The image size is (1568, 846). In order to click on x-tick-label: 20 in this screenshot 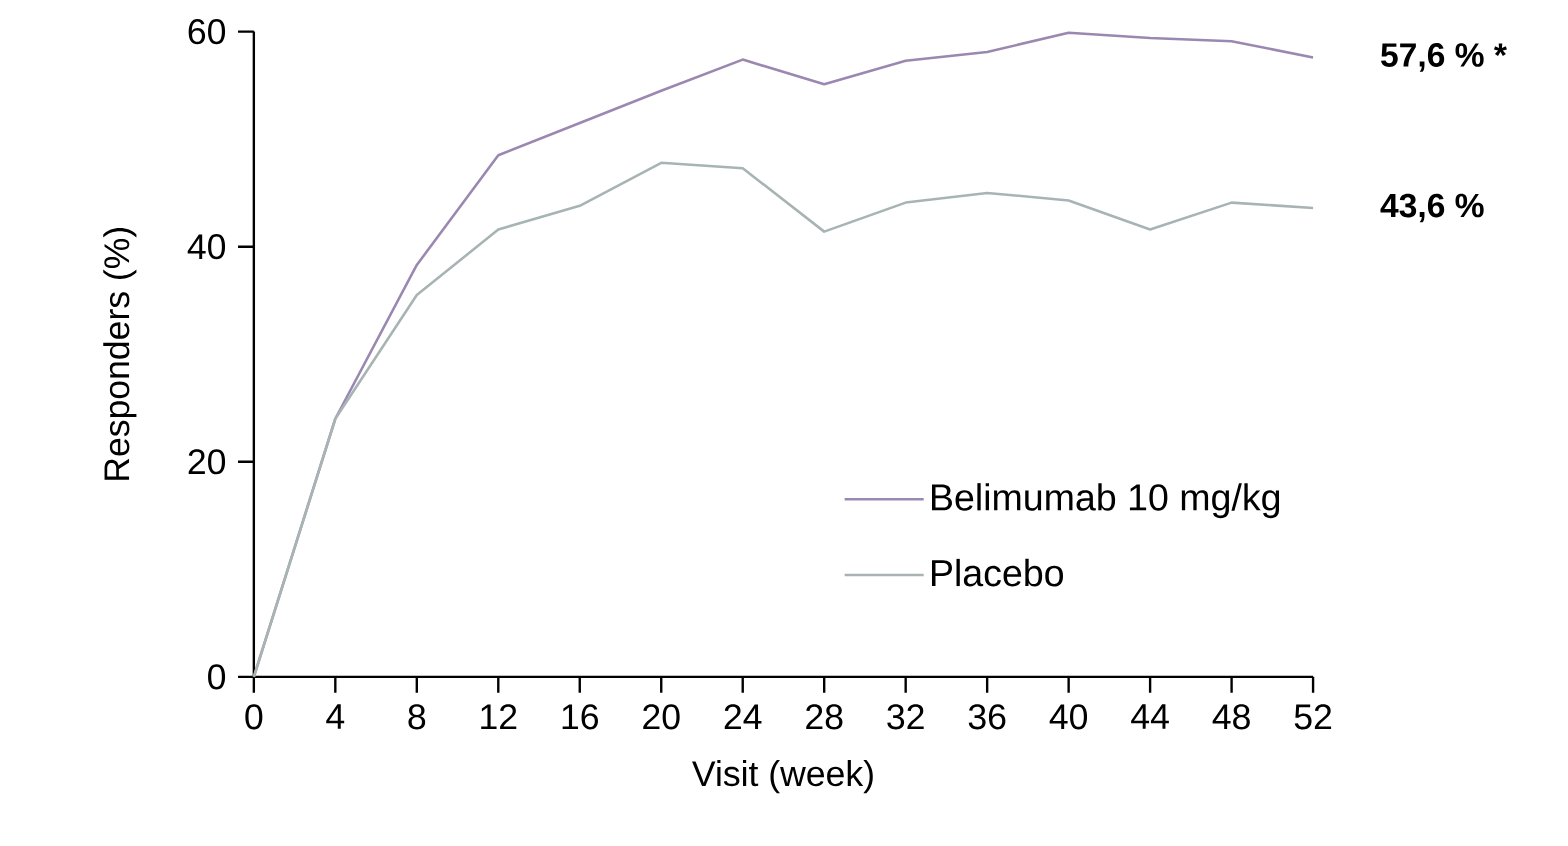, I will do `click(661, 717)`.